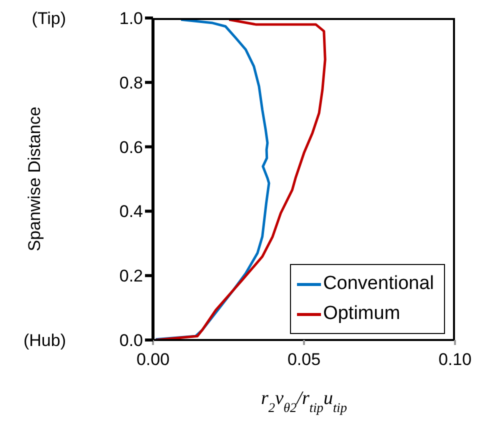  What do you see at coordinates (131, 340) in the screenshot?
I see `y-tick-label: 0.0` at bounding box center [131, 340].